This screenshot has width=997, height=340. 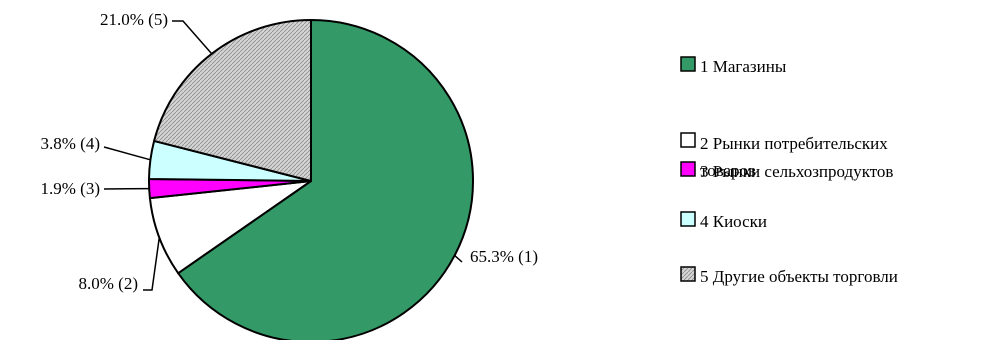 What do you see at coordinates (70, 143) in the screenshot?
I see `slice-label-4: 3.8% (4)` at bounding box center [70, 143].